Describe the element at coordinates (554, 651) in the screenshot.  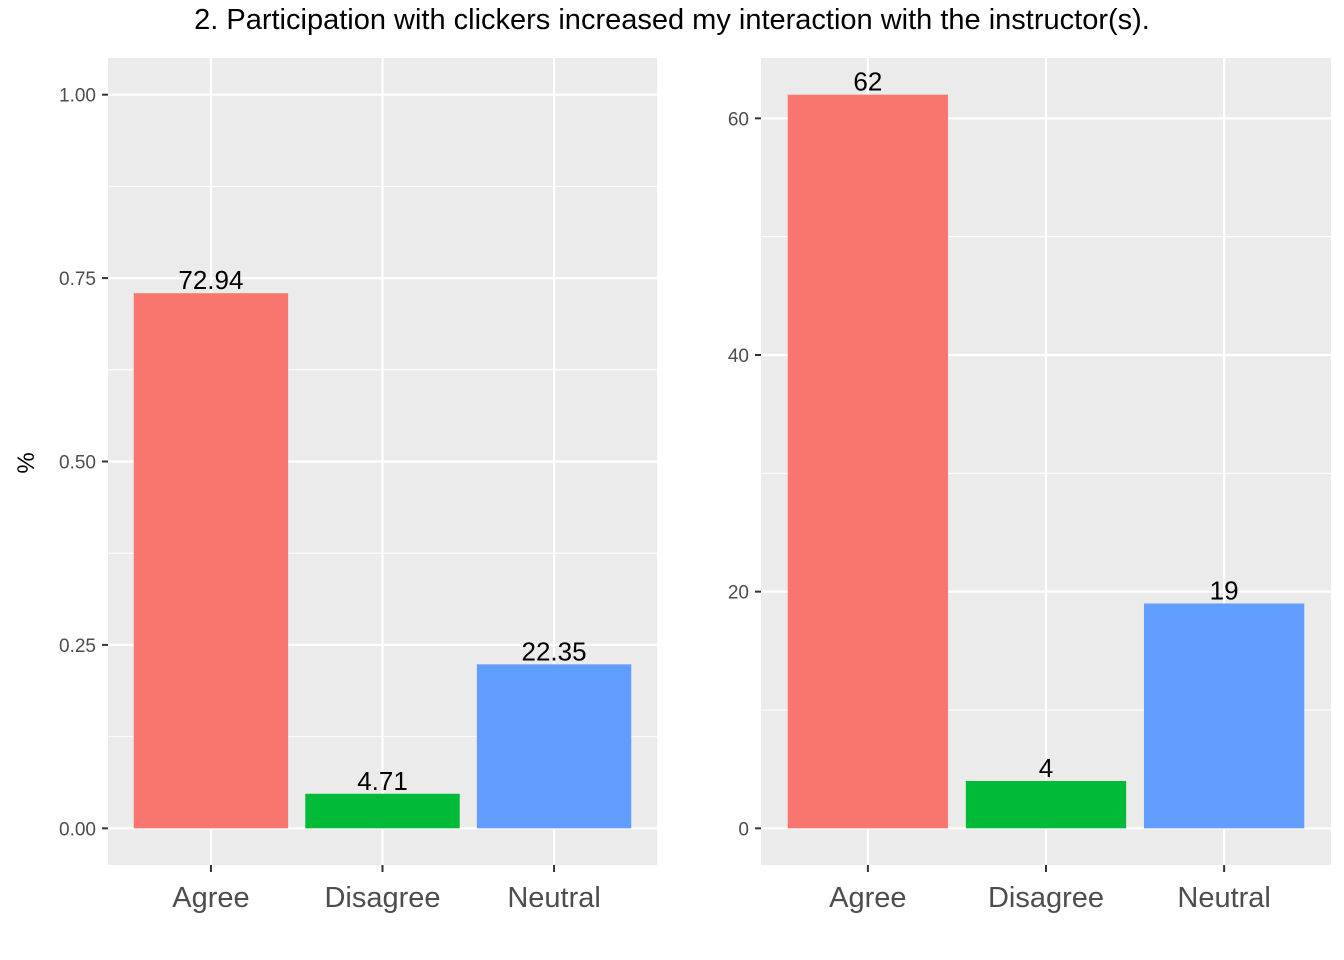
I see `data-label-neutral: 22.35` at that location.